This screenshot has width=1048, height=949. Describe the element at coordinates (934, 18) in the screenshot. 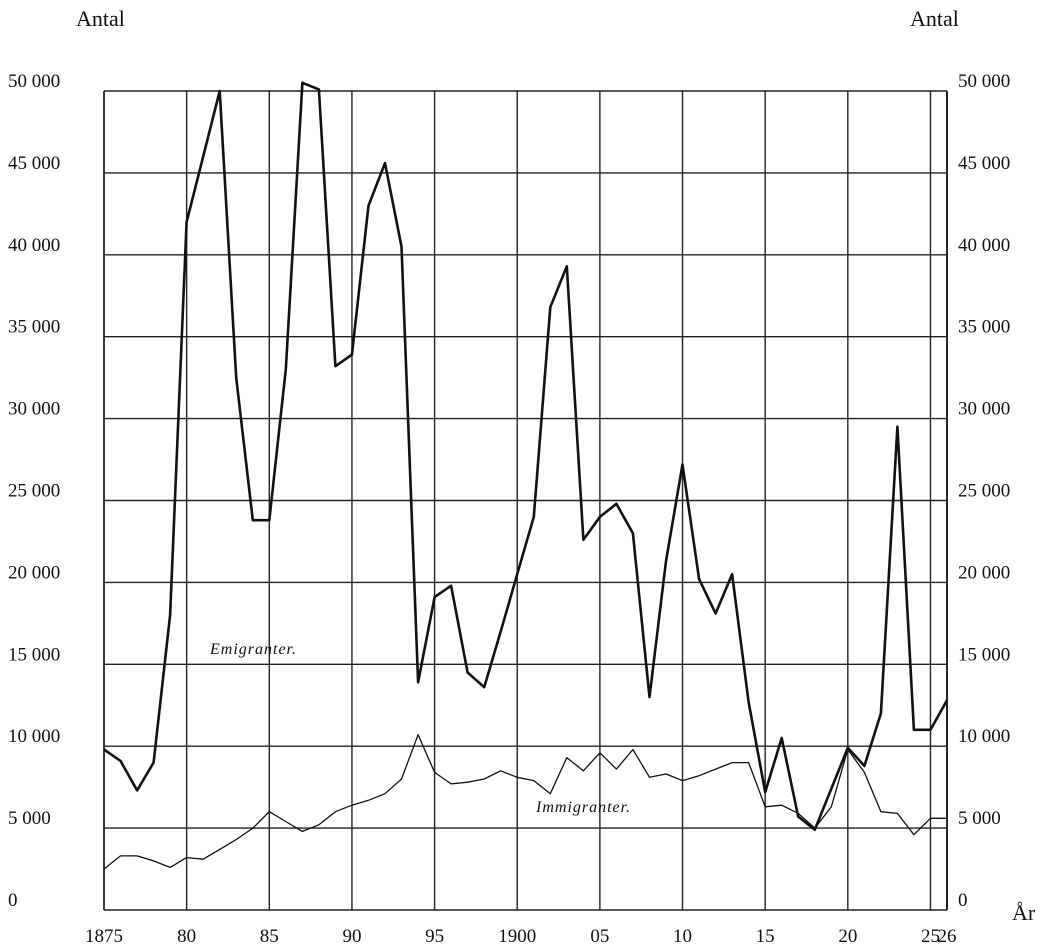

I see `y-axis-title-right: Antal` at that location.